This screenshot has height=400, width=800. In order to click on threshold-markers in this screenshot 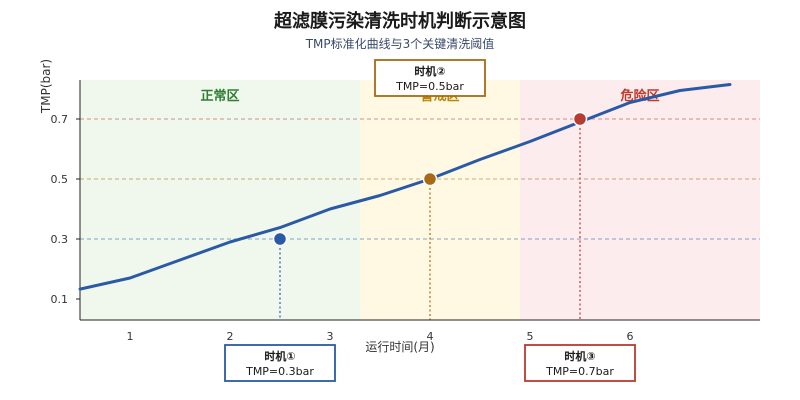, I will do `click(430, 179)`.